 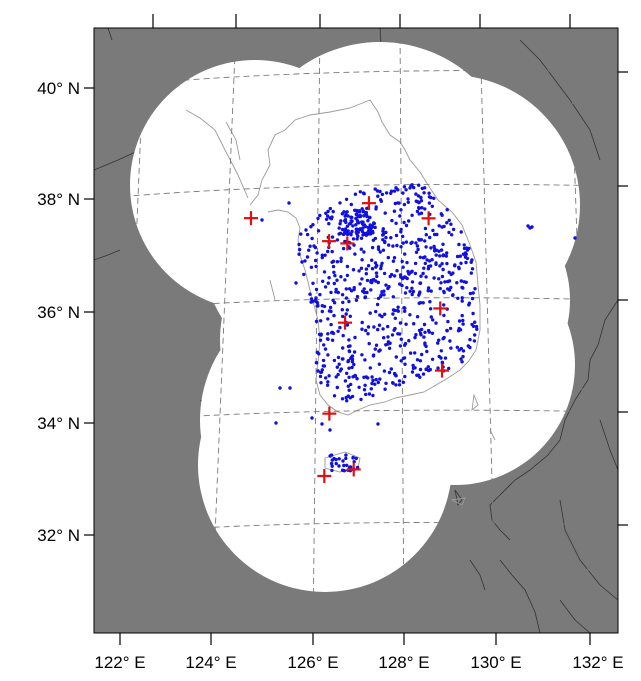 What do you see at coordinates (58, 423) in the screenshot?
I see `lat-label-34n: 34° N` at bounding box center [58, 423].